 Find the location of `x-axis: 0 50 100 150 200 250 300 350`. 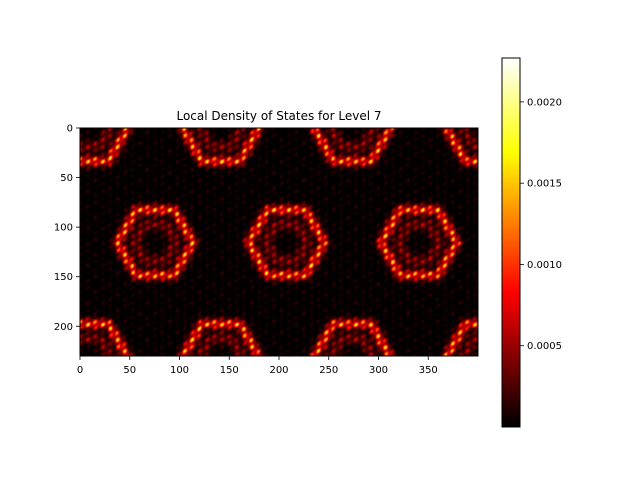

x-axis: 0 50 100 150 200 250 300 350 is located at coordinates (257, 366).